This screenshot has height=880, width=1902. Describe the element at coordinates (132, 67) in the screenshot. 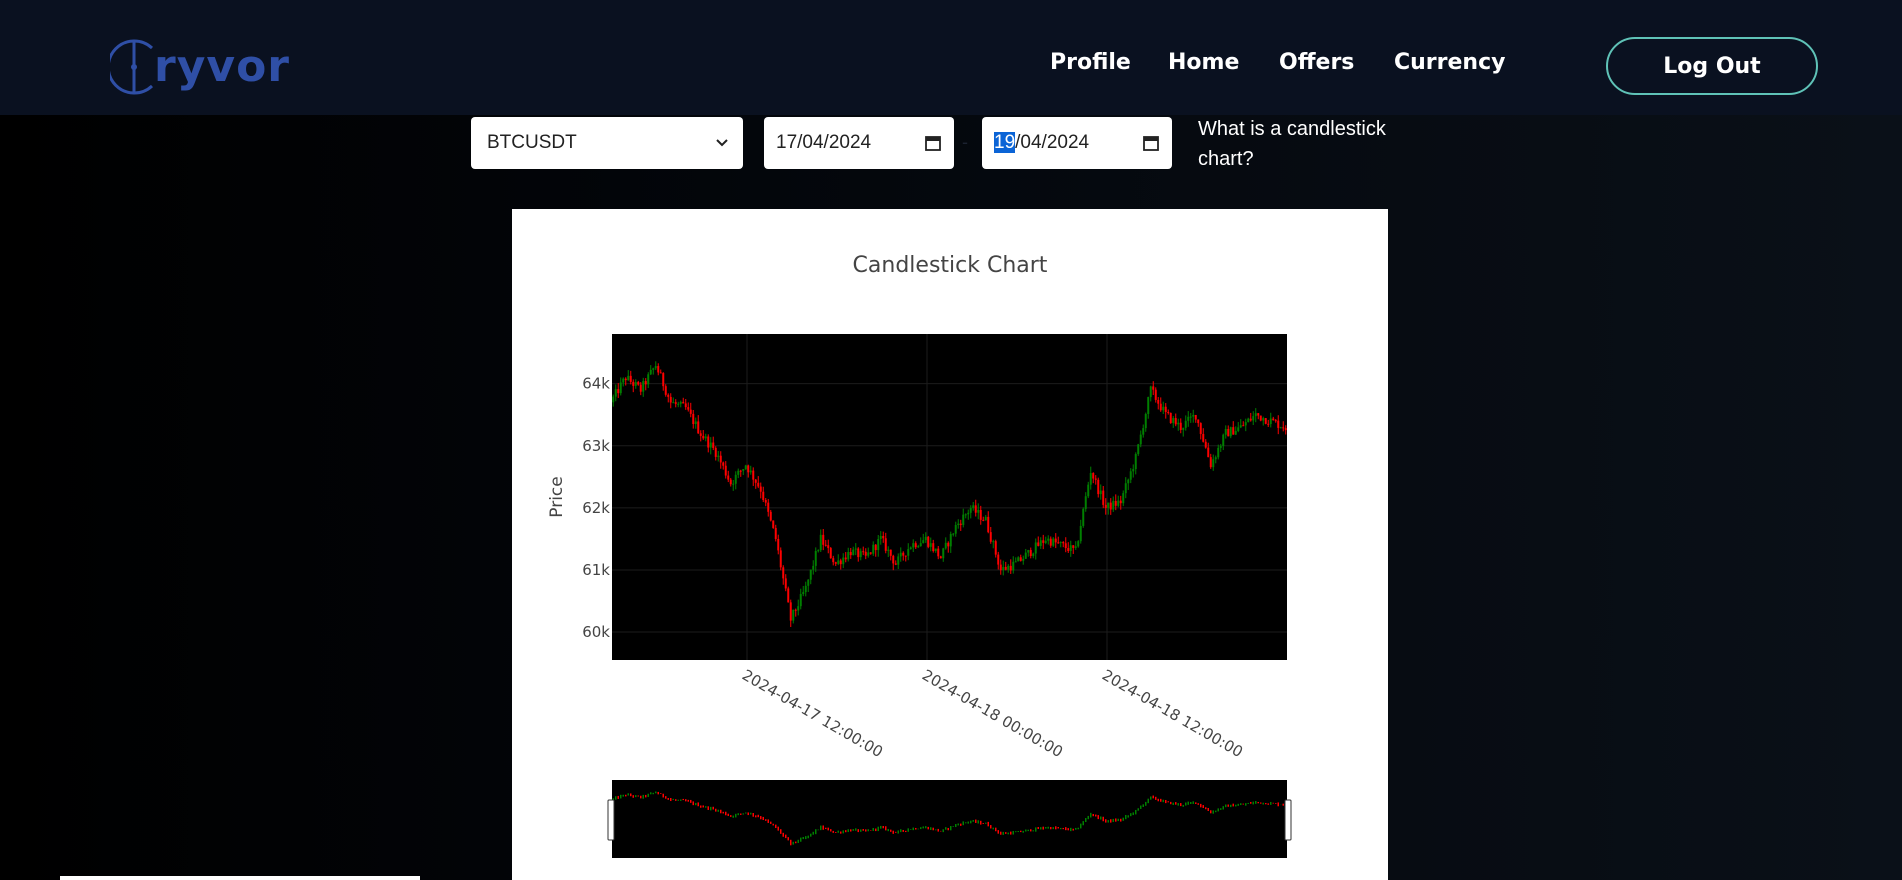

I see `logo-c-icon` at that location.